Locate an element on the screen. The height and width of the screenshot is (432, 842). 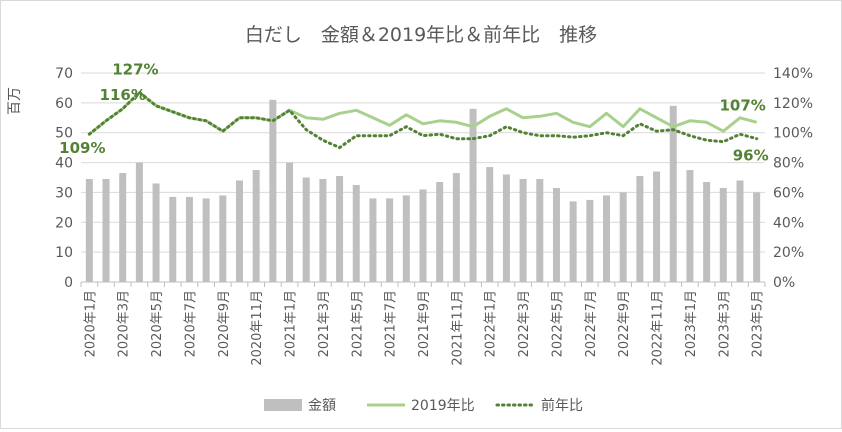
x-tick-label: 2022年11月 is located at coordinates (658, 328).